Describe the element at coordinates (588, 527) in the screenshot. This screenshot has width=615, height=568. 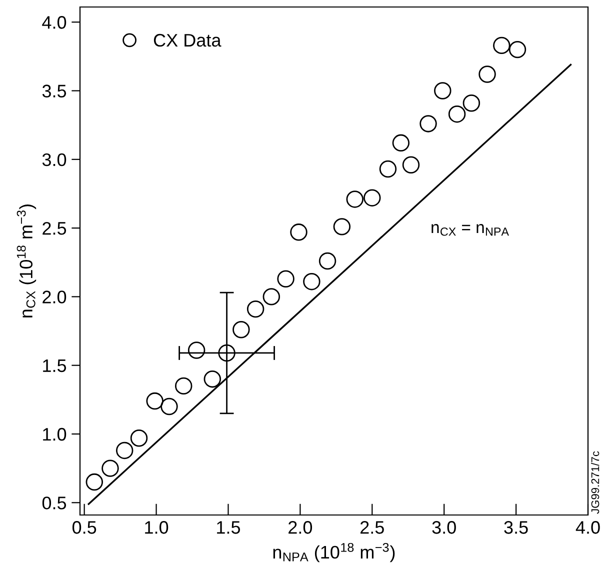
I see `x-tick-label: 4.0` at that location.